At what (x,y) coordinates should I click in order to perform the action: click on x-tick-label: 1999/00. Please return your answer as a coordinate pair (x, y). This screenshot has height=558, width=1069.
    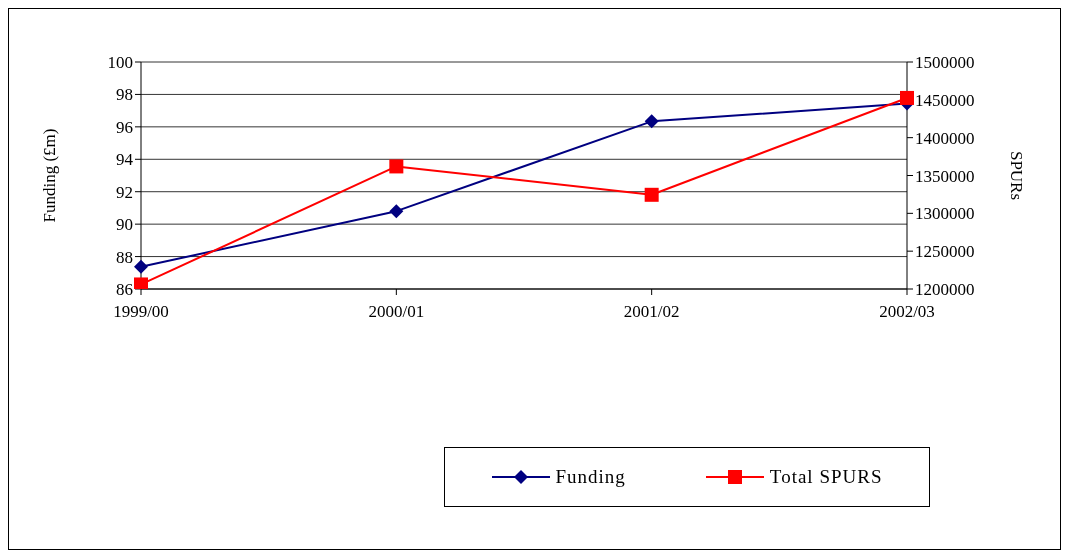
    Looking at the image, I should click on (141, 312).